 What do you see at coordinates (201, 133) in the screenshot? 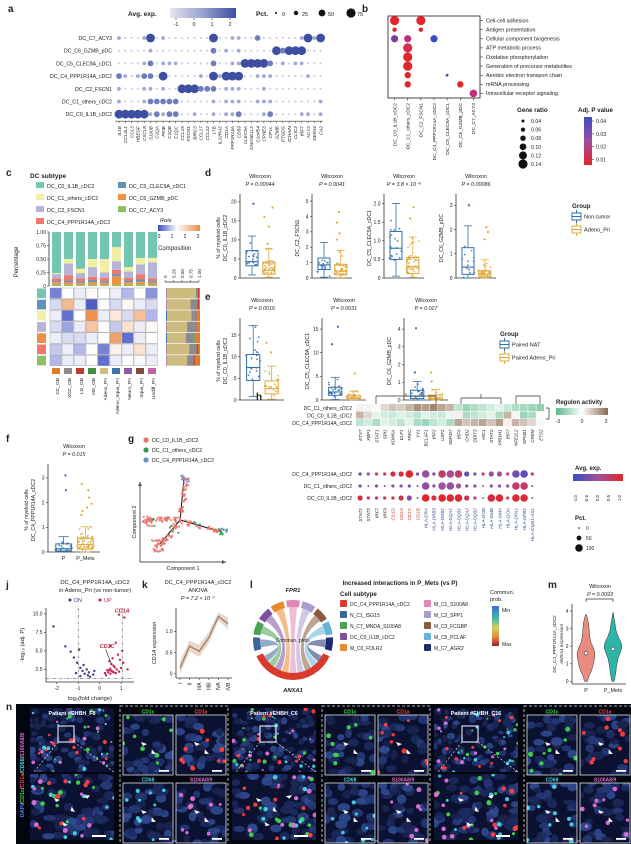
I see `gene-label: CCL17` at bounding box center [201, 133].